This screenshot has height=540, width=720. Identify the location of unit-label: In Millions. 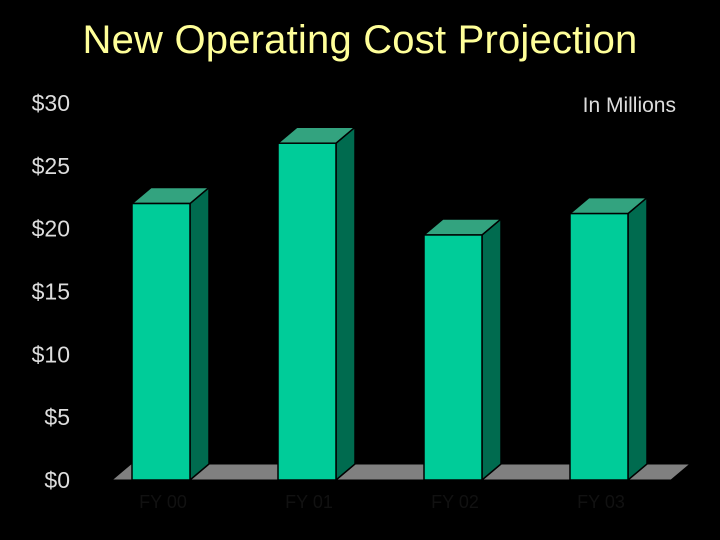
(629, 105).